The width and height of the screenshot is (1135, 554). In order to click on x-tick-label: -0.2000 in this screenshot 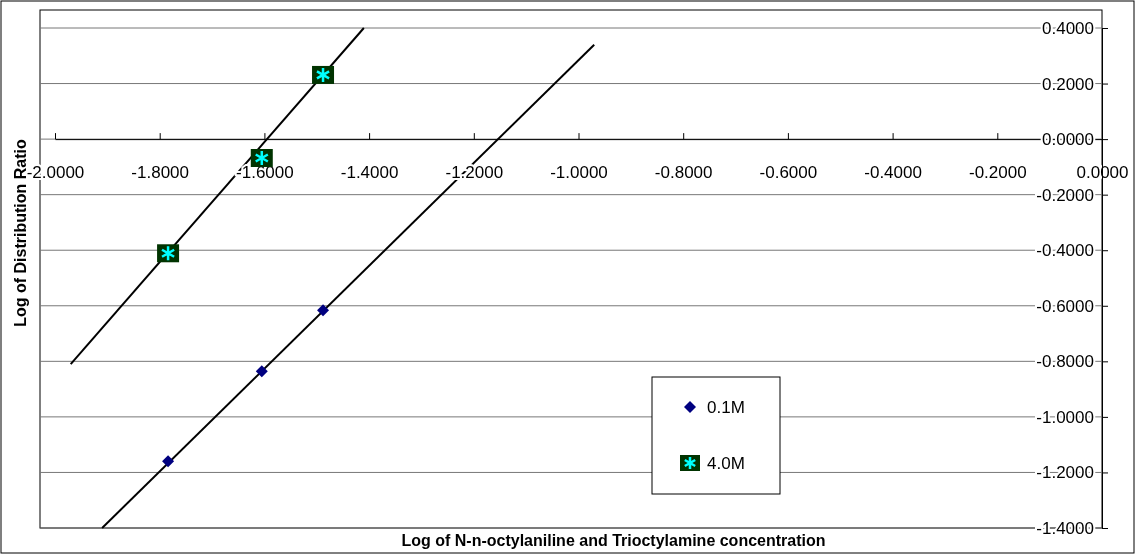, I will do `click(997, 173)`.